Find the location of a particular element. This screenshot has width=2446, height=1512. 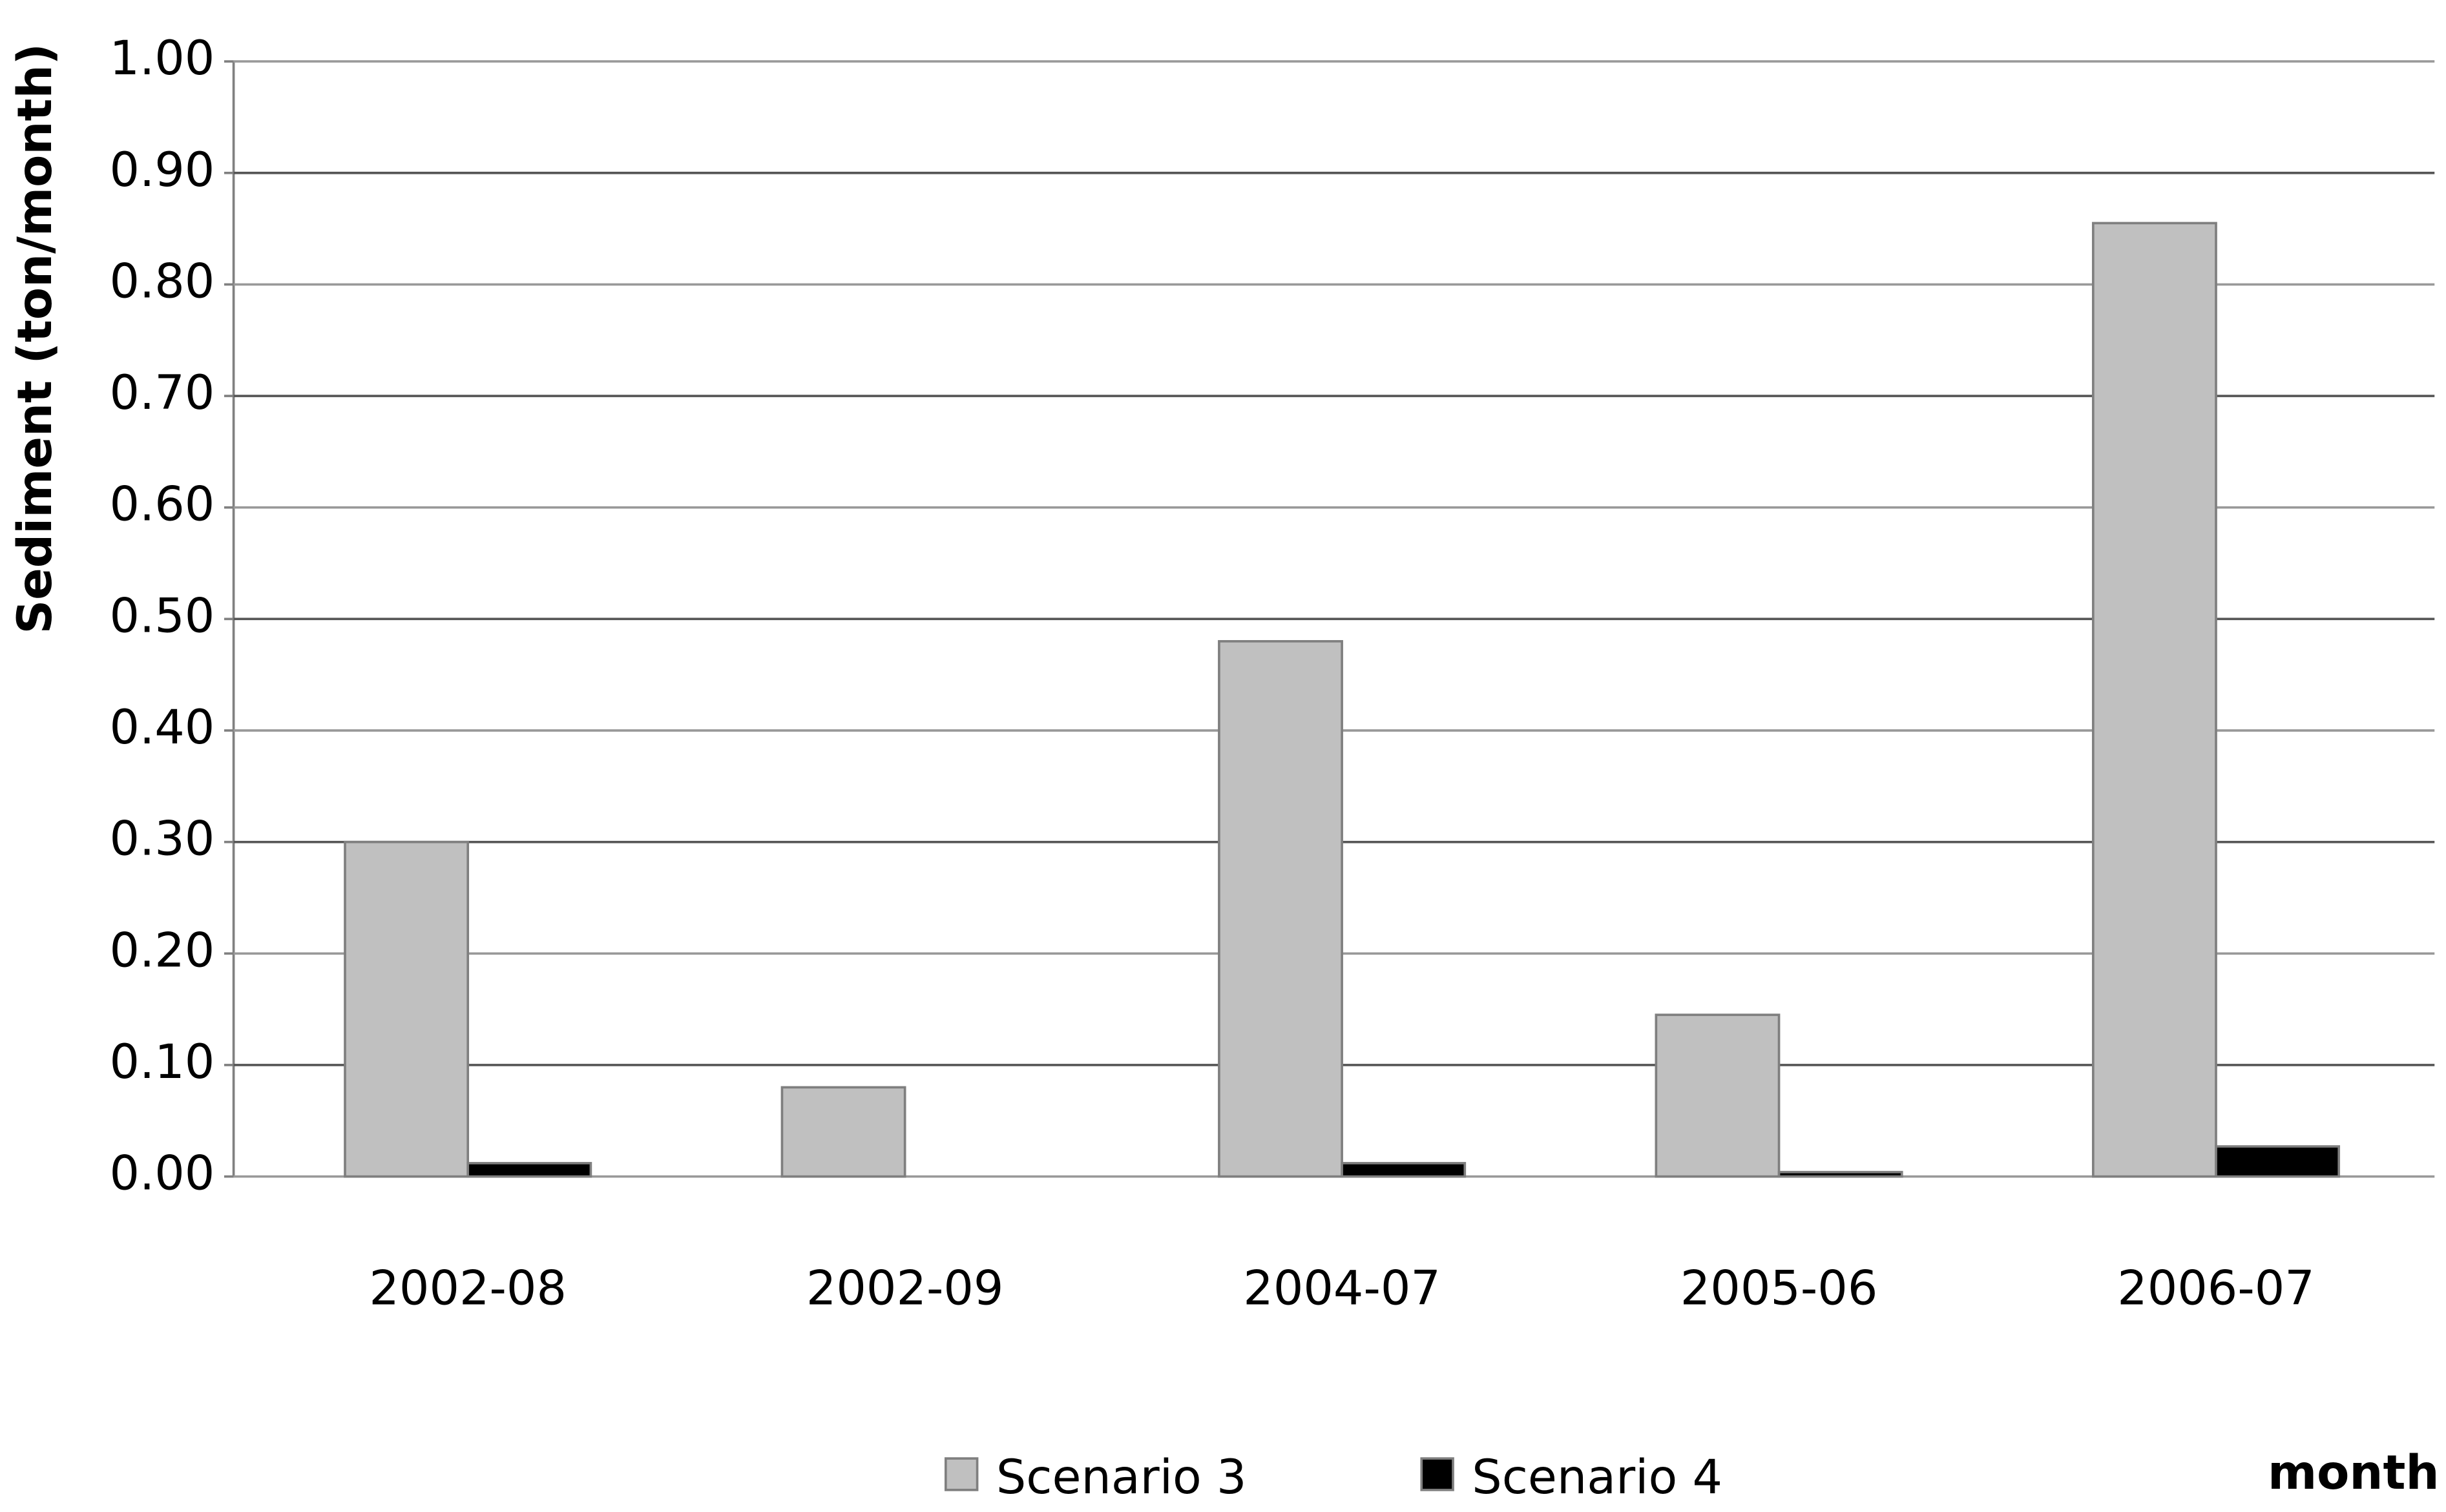

x-tick-label: 2002-08 is located at coordinates (468, 1288).